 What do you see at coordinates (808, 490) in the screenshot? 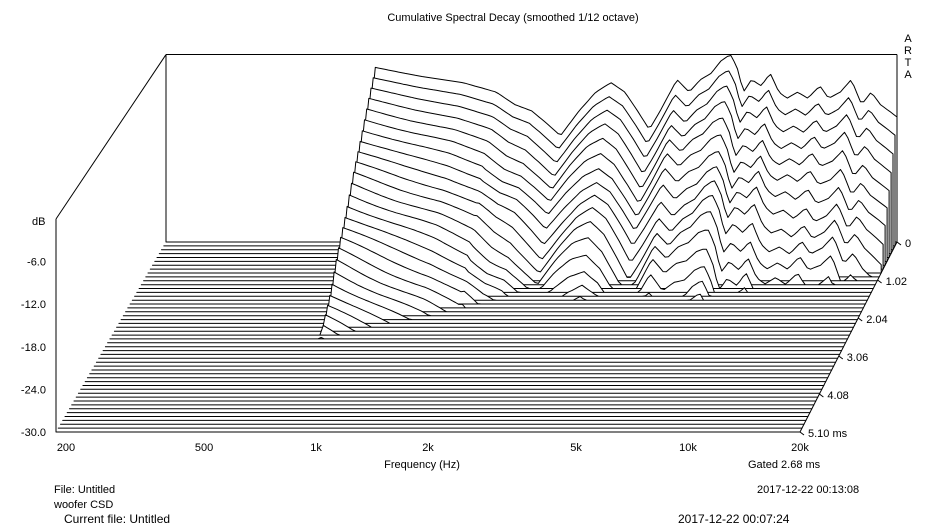
I see `timestamp-label: 2017-12-22 00:13:08` at bounding box center [808, 490].